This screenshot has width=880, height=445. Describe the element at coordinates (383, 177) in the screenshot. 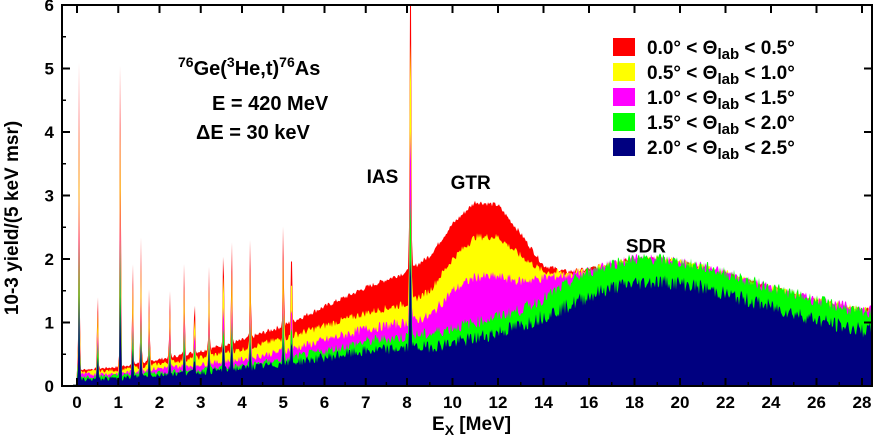

I see `peak-label-ias: IAS` at that location.